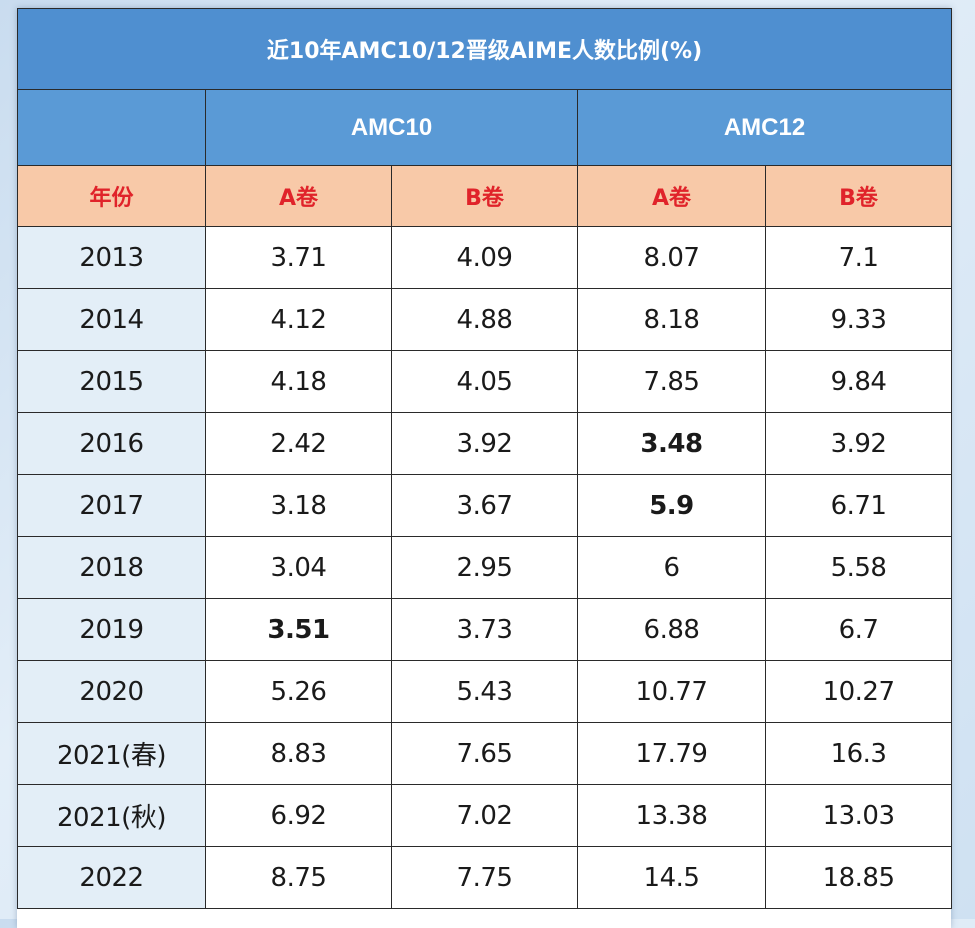 The height and width of the screenshot is (928, 975). Describe the element at coordinates (298, 443) in the screenshot. I see `amc10-a-value: 2.42` at that location.